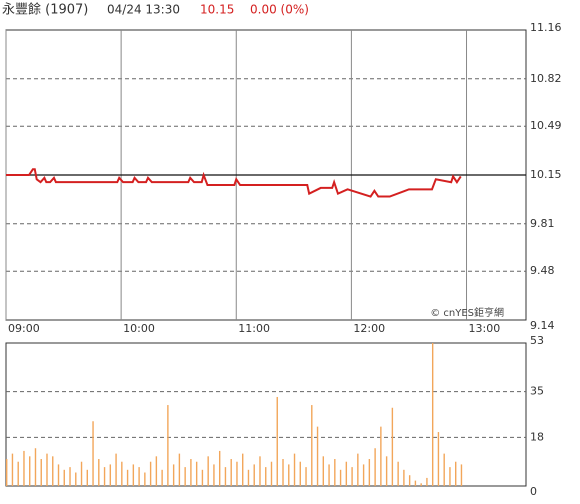  What do you see at coordinates (143, 10) in the screenshot?
I see `quote-time: 04/24 13:30` at bounding box center [143, 10].